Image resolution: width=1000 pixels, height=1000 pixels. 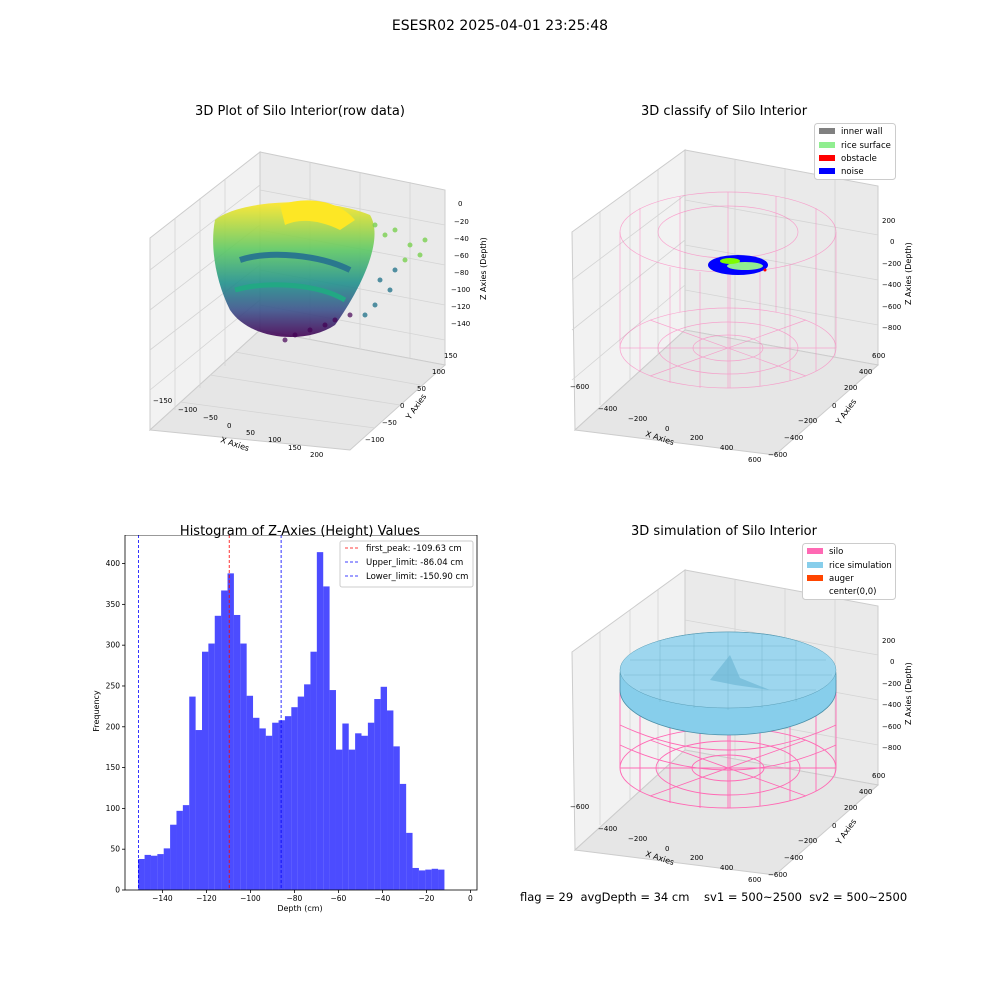 What do you see at coordinates (438, 372) in the screenshot?
I see `p1-ytick: 100` at bounding box center [438, 372].